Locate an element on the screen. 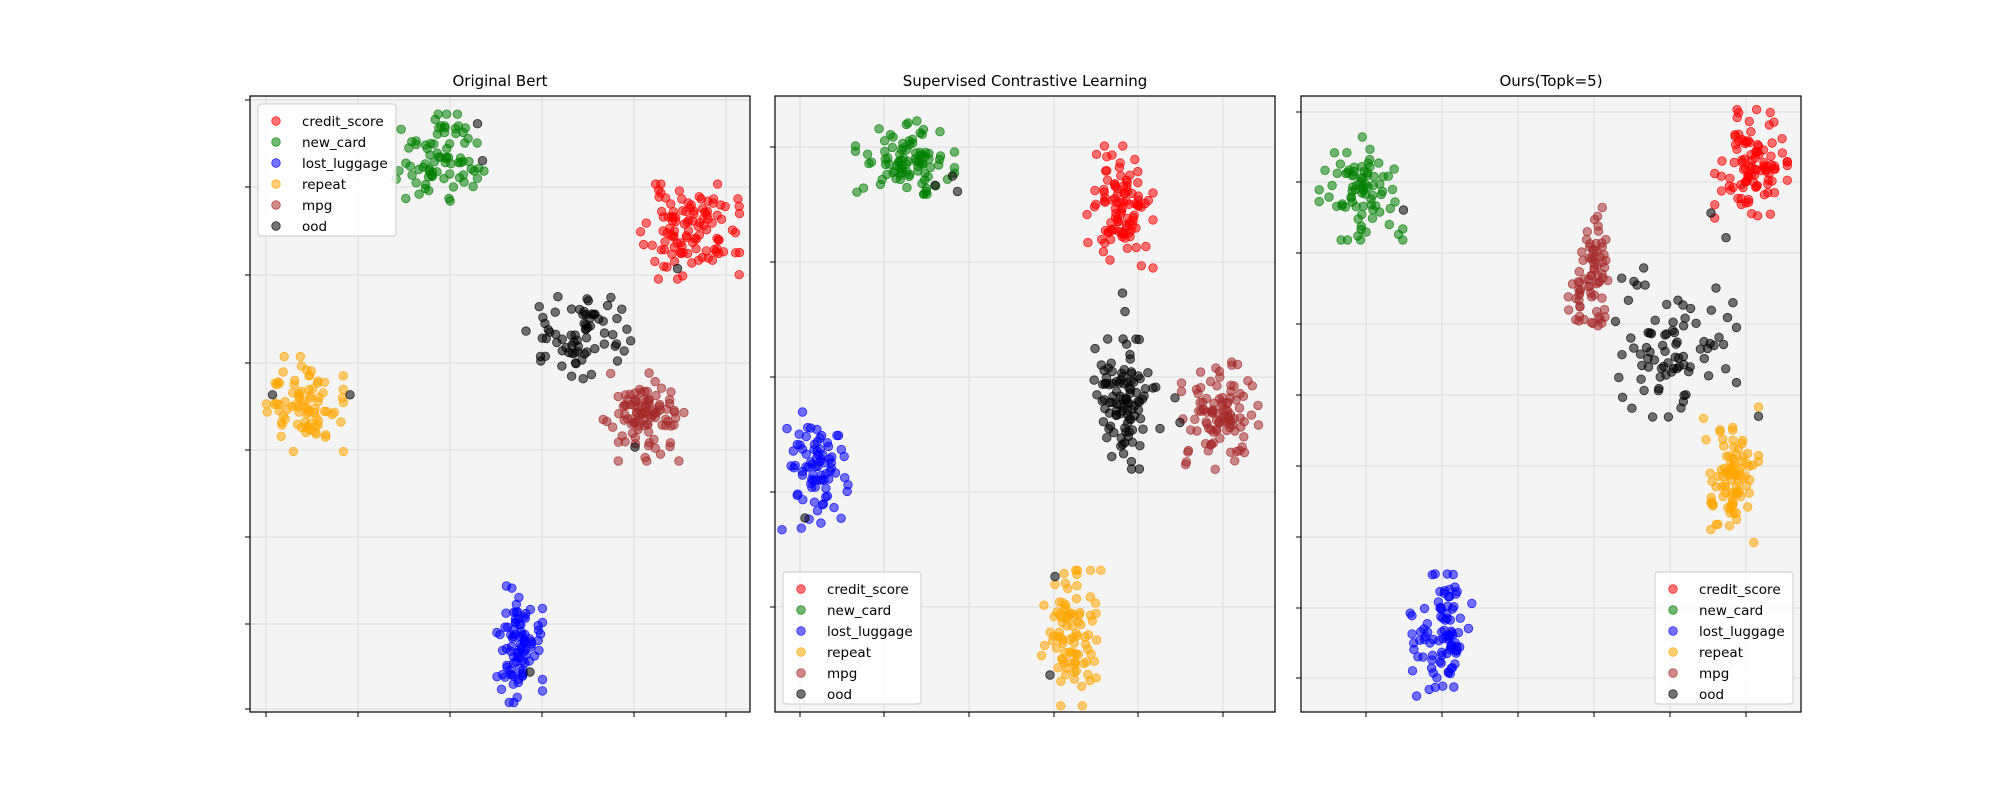 The width and height of the screenshot is (2000, 800). legend-item-lost_luggage: lost_luggage is located at coordinates (854, 632).